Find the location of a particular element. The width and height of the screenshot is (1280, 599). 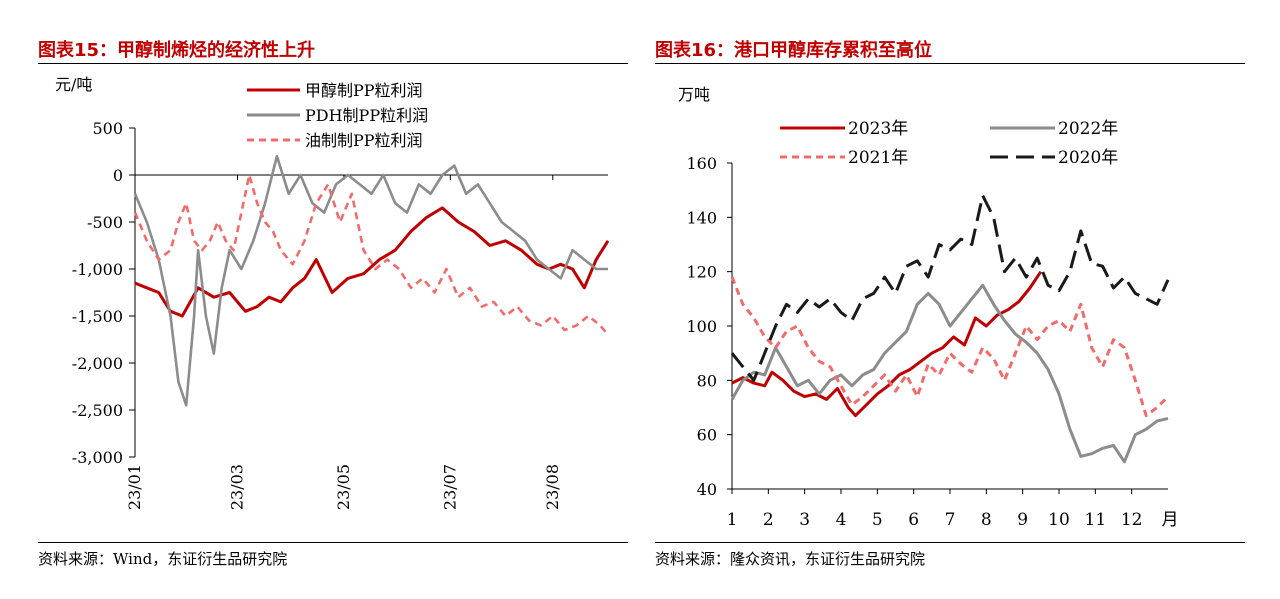

left-top-rule is located at coordinates (333, 63).